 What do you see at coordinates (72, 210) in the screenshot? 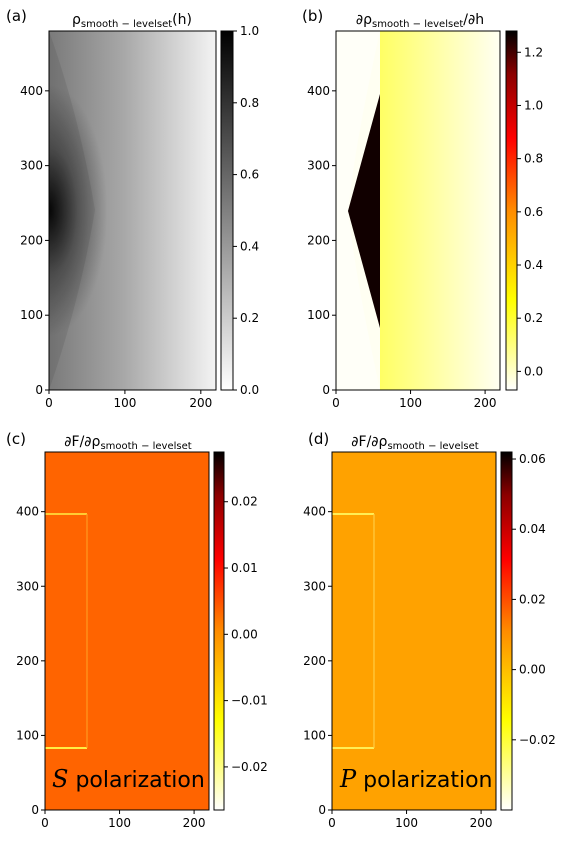
I see `panel-a-shadow` at bounding box center [72, 210].